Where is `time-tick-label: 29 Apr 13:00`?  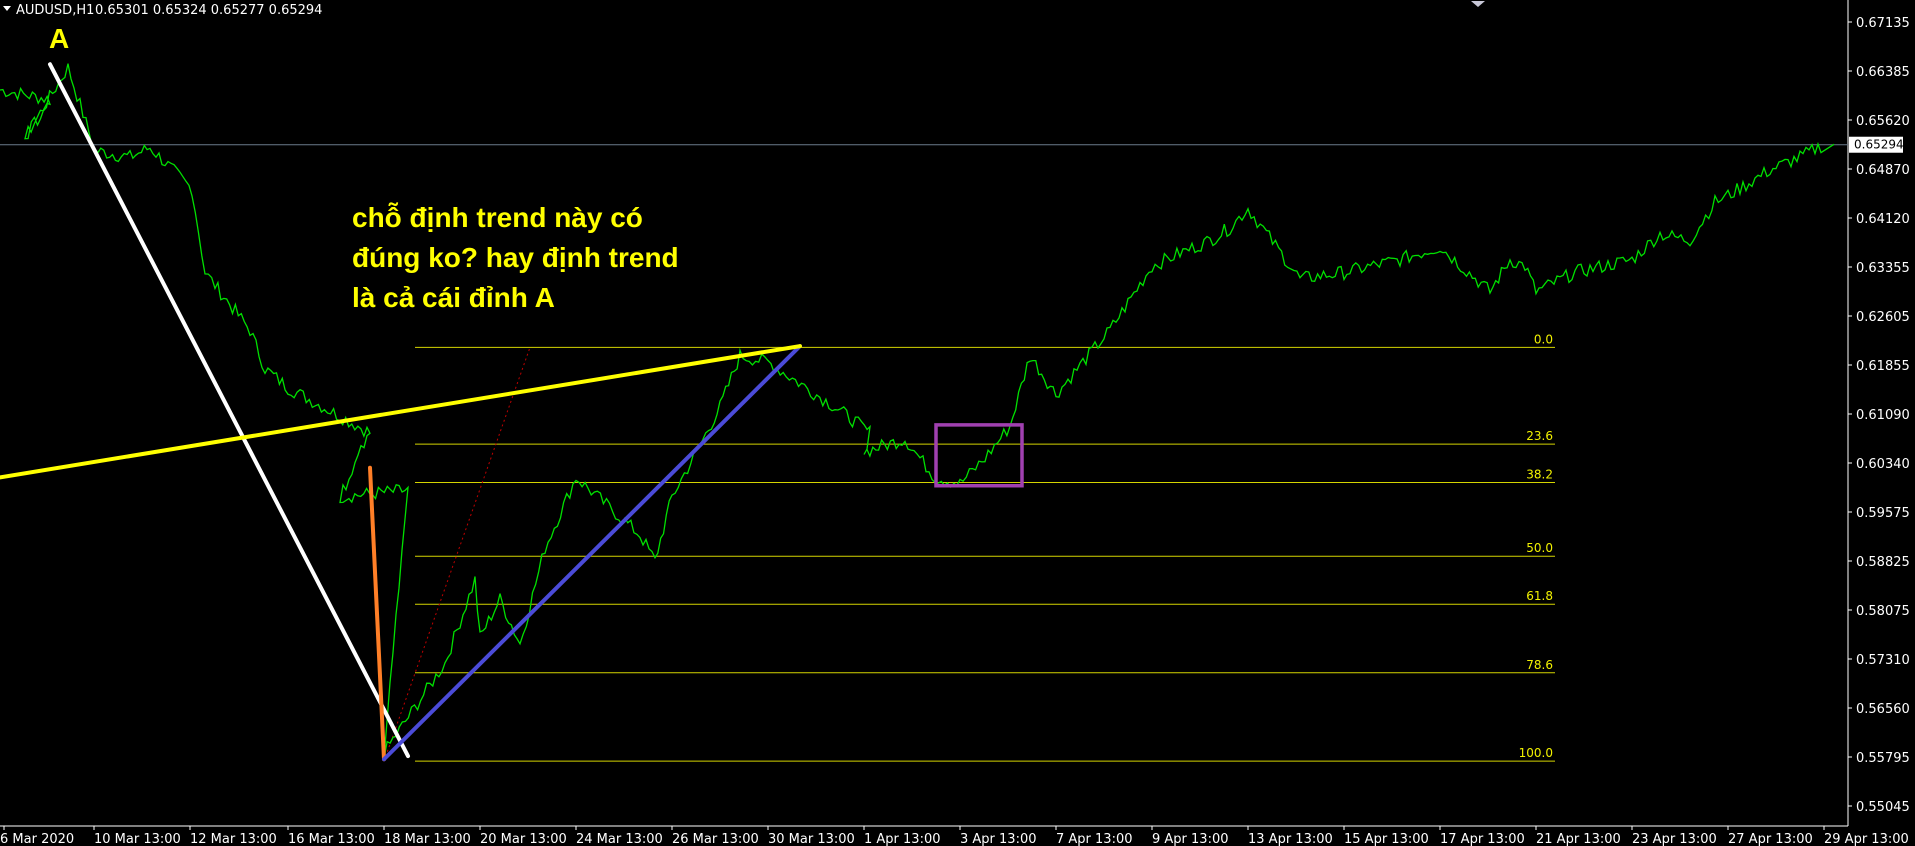 time-tick-label: 29 Apr 13:00 is located at coordinates (1866, 839).